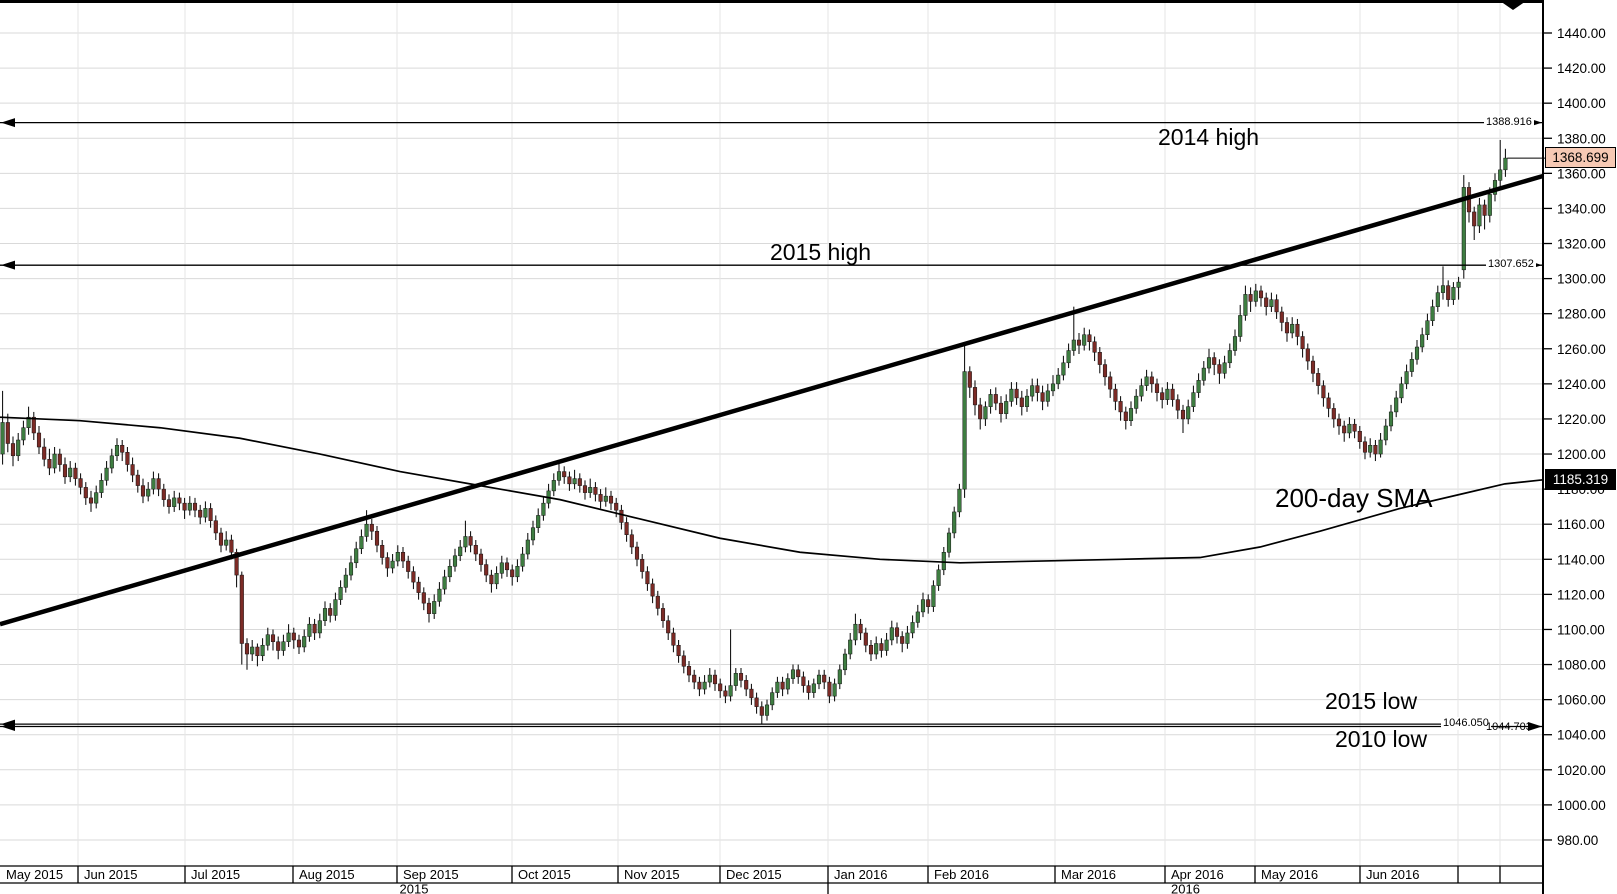 This screenshot has height=894, width=1617. Describe the element at coordinates (414, 888) in the screenshot. I see `x-axis-year-label: 2015` at that location.